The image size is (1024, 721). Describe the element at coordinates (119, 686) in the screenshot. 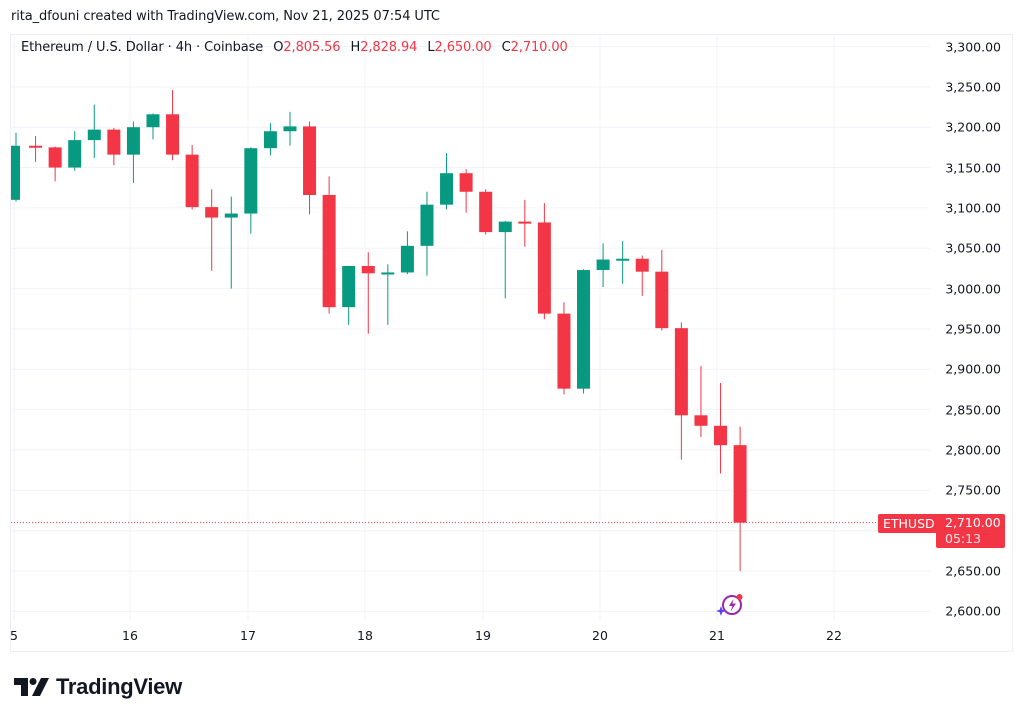

I see `tradingview-wordmark: TradingView` at that location.